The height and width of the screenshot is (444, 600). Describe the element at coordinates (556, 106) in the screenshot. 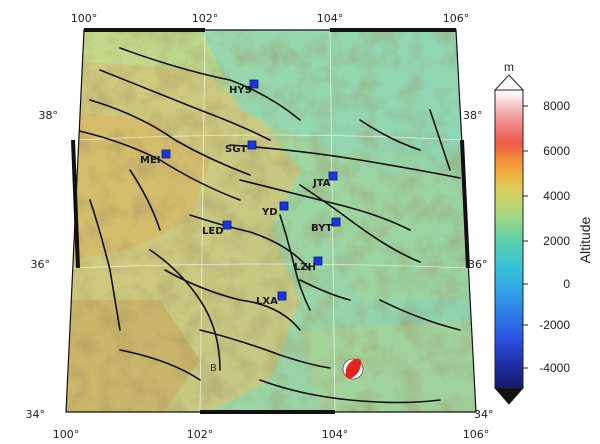

I see `colorbar-tick-8000: 8000` at that location.